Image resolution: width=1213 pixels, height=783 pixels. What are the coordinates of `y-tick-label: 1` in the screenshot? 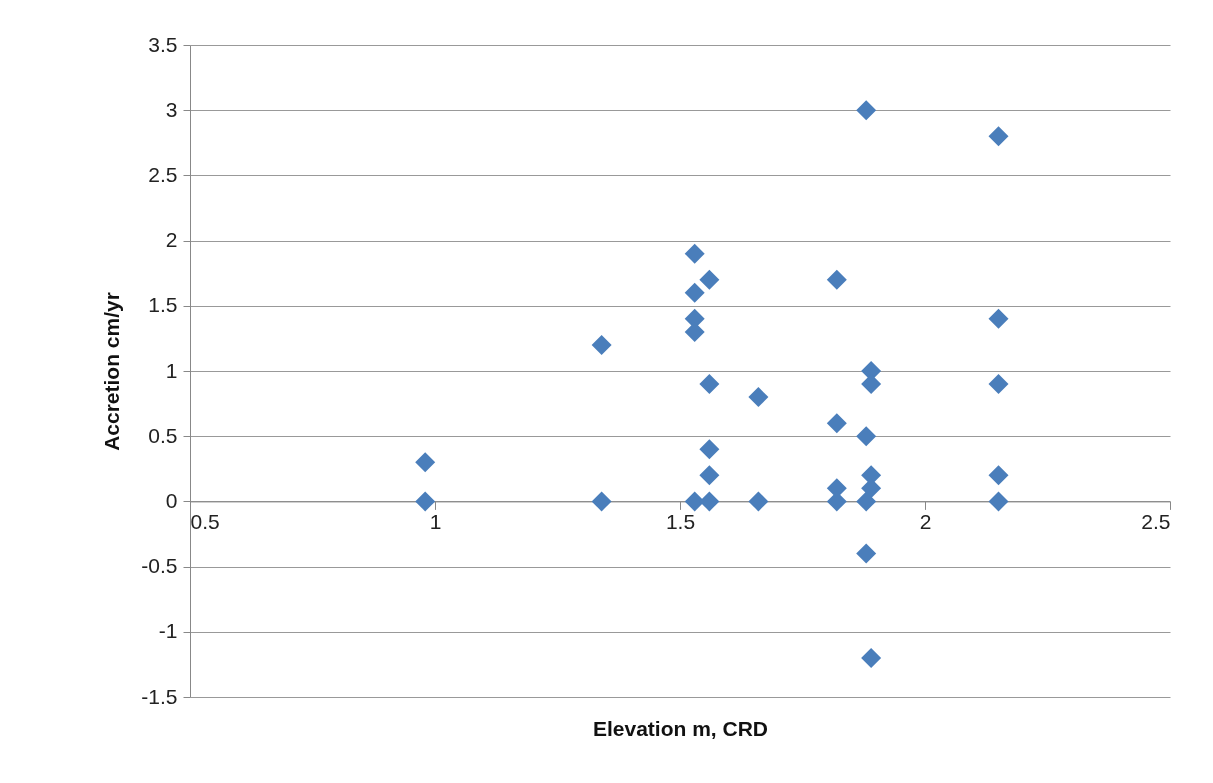 It's located at (171, 370).